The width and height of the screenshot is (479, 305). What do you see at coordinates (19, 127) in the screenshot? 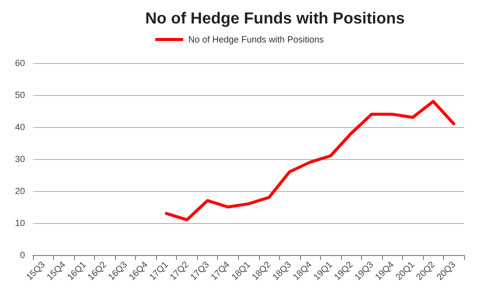
I see `y-tick-label: 40` at bounding box center [19, 127].